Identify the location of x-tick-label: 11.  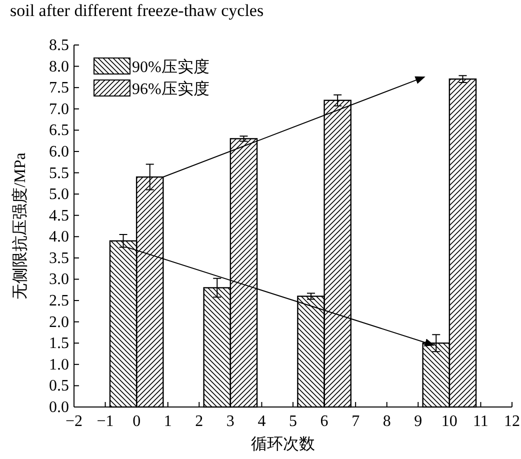
(480, 421).